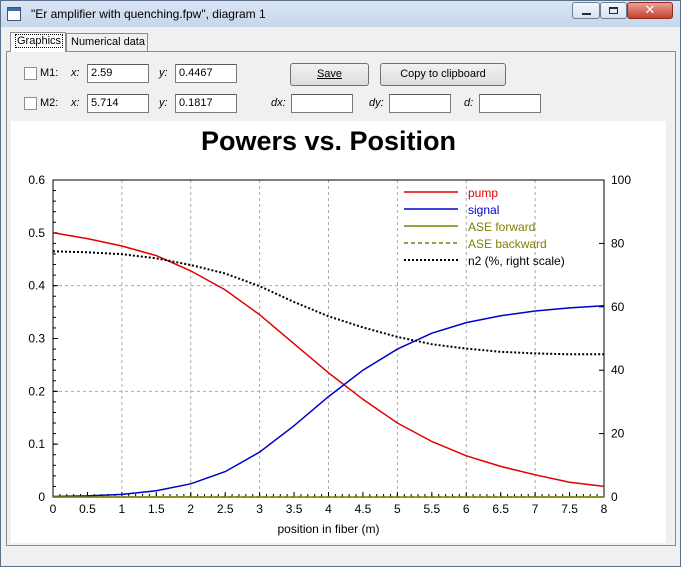 The height and width of the screenshot is (567, 681). Describe the element at coordinates (163, 73) in the screenshot. I see `m1-y-label: y:` at that location.